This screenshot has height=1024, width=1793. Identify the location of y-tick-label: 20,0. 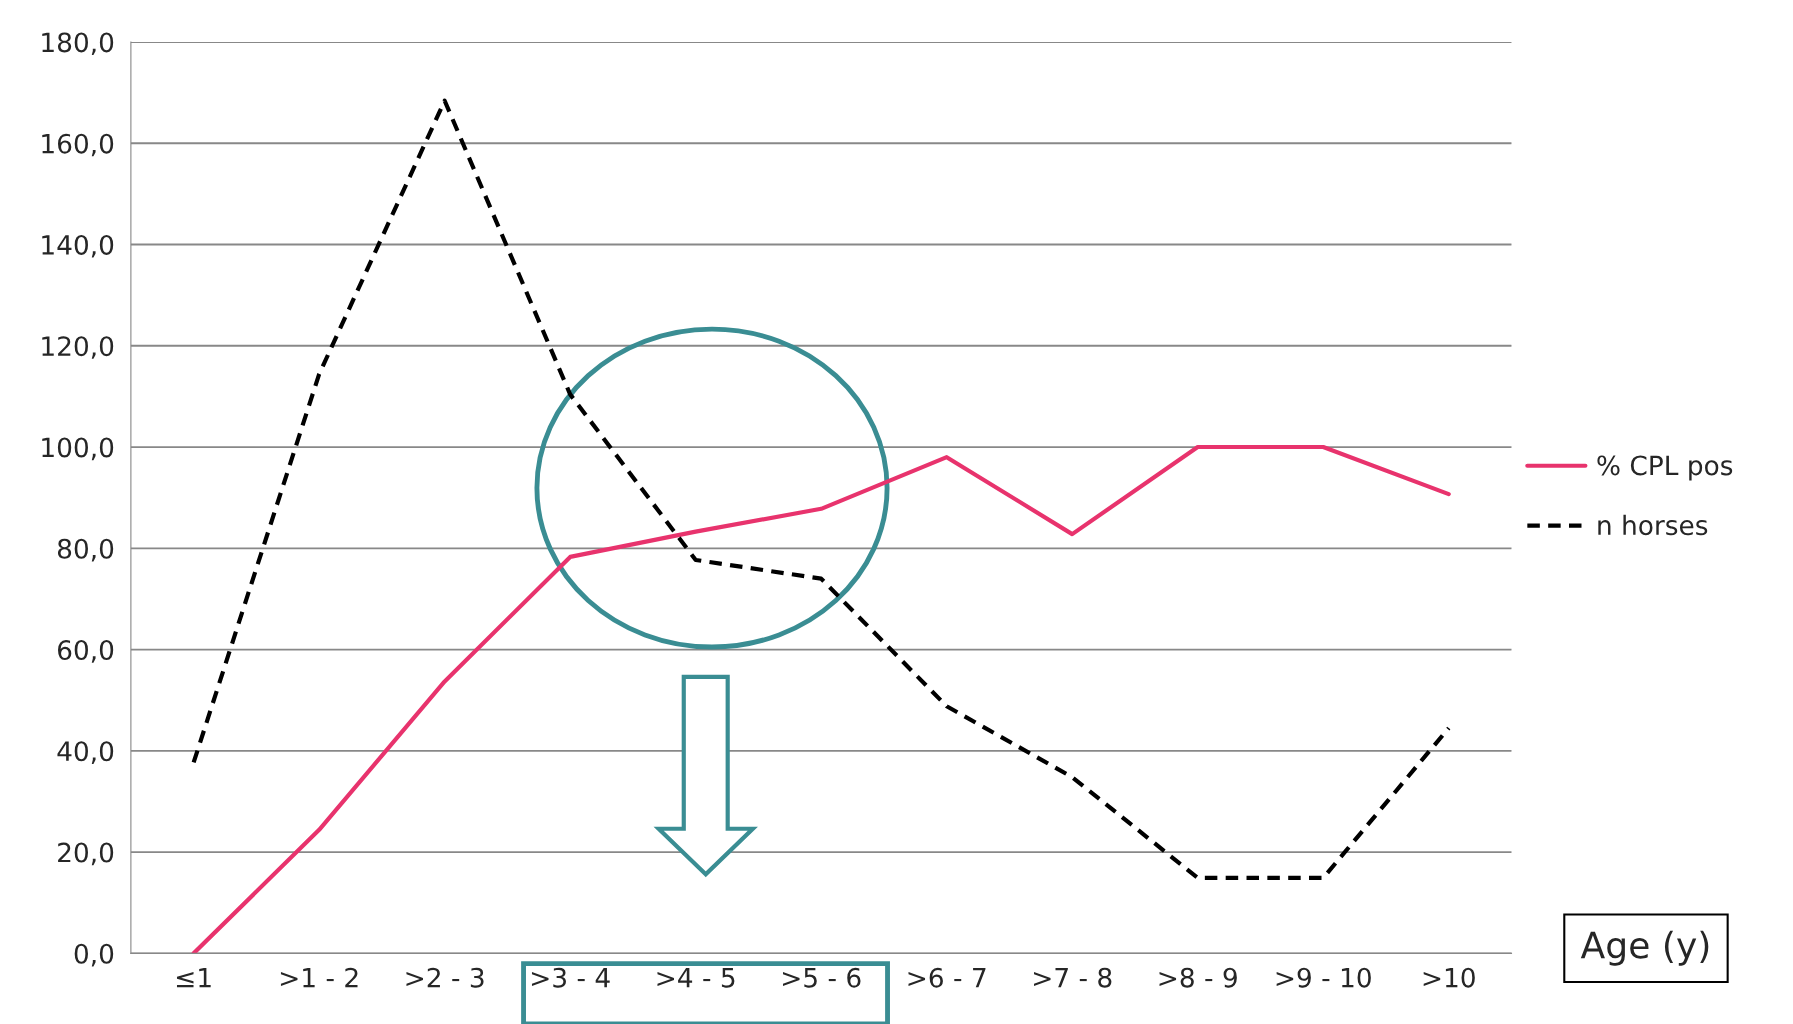
(86, 854).